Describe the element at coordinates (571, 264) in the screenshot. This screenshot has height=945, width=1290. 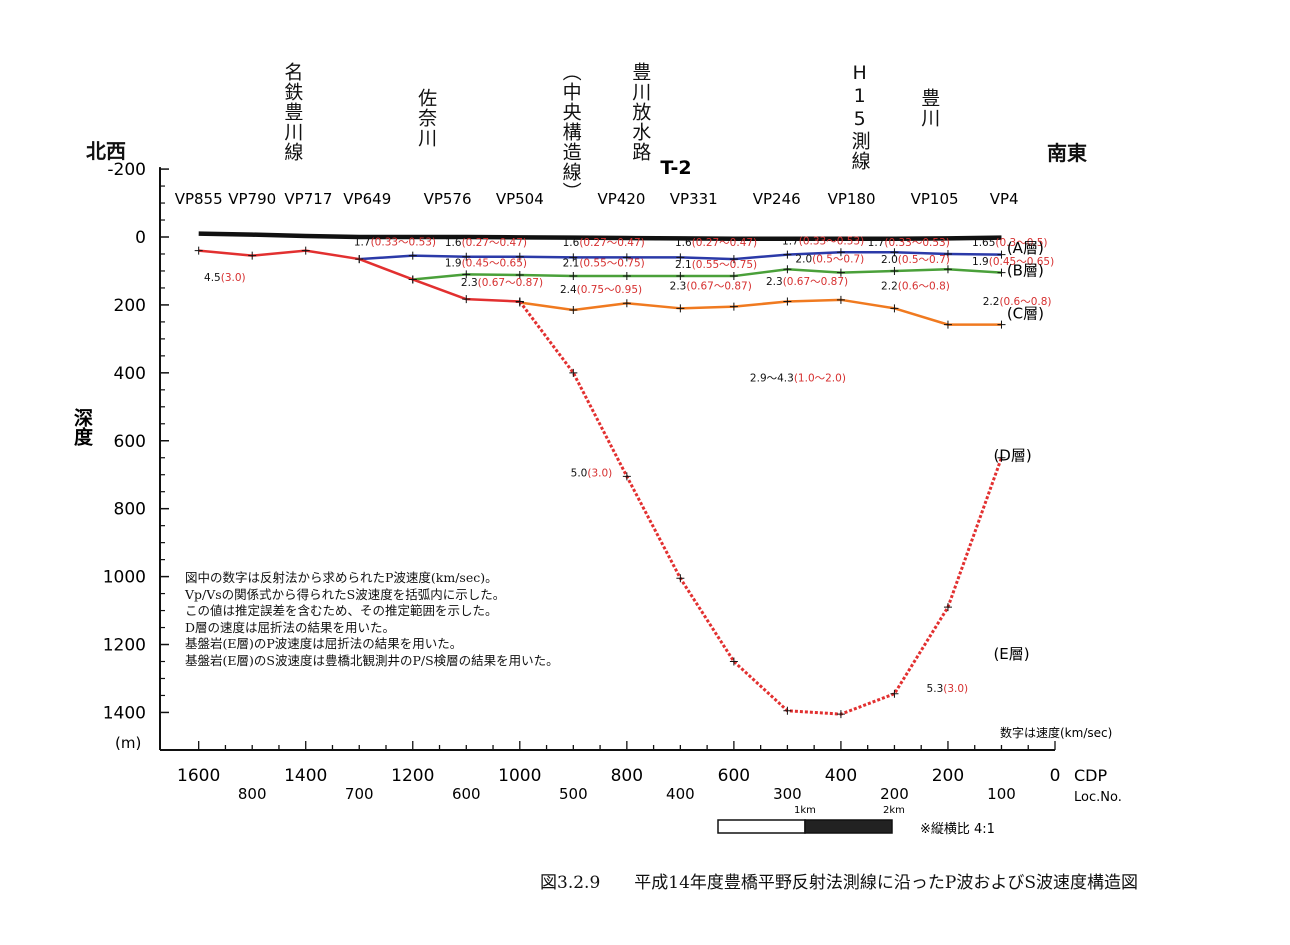
I see `p-wave-velocity: 2.1` at that location.